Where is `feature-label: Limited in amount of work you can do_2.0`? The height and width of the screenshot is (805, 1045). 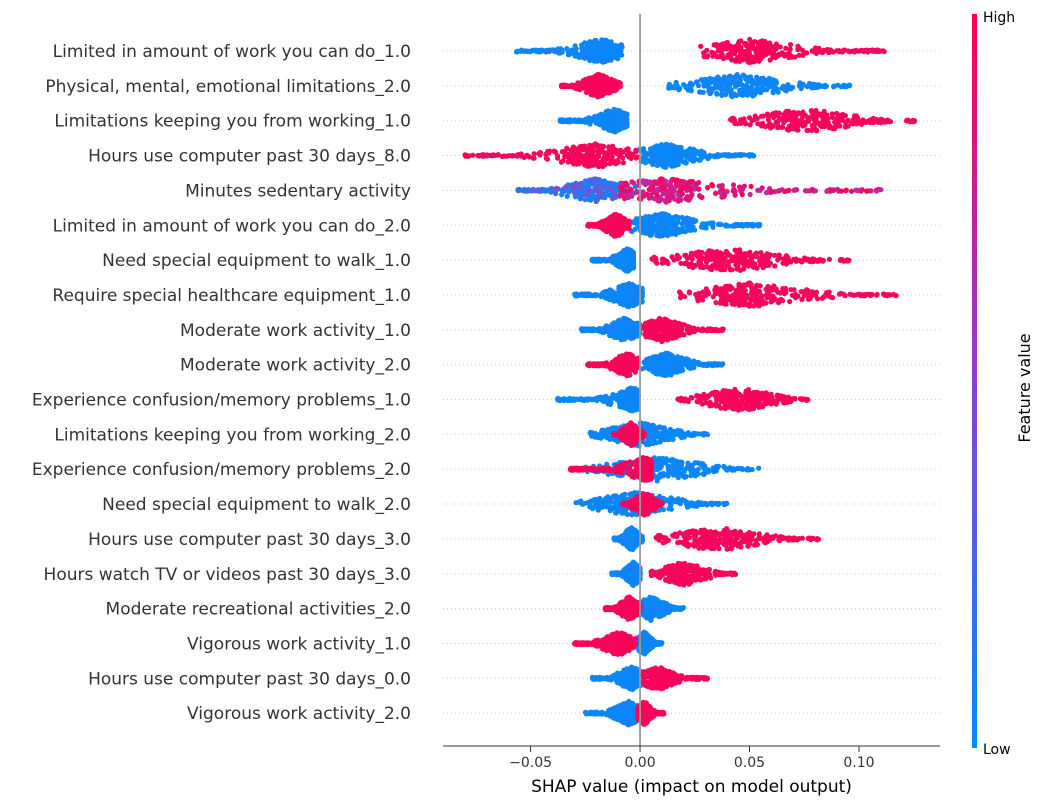 feature-label: Limited in amount of work you can do_2.0 is located at coordinates (232, 226).